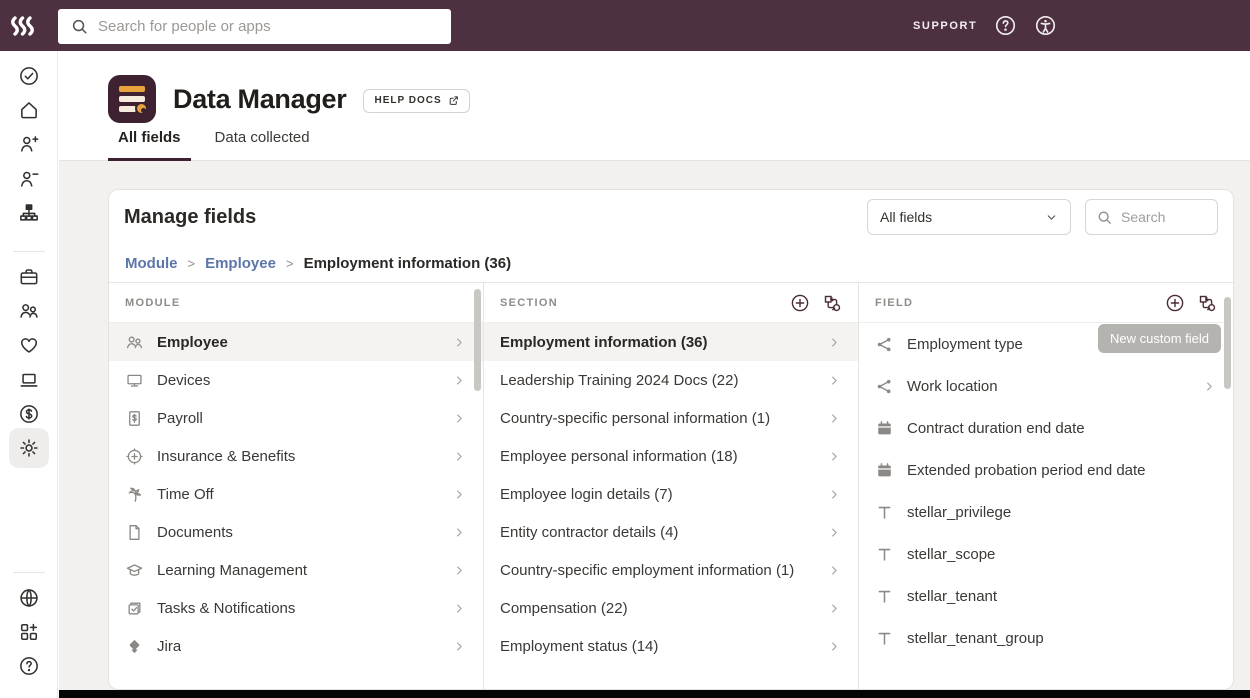  Describe the element at coordinates (29, 345) in the screenshot. I see `sidebar-item-heart` at that location.